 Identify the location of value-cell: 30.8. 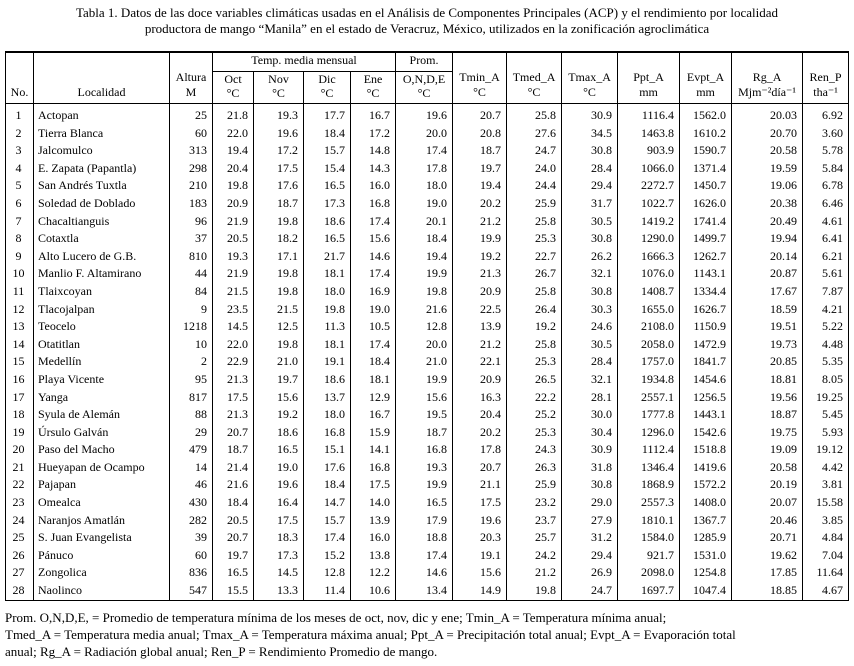
(590, 151).